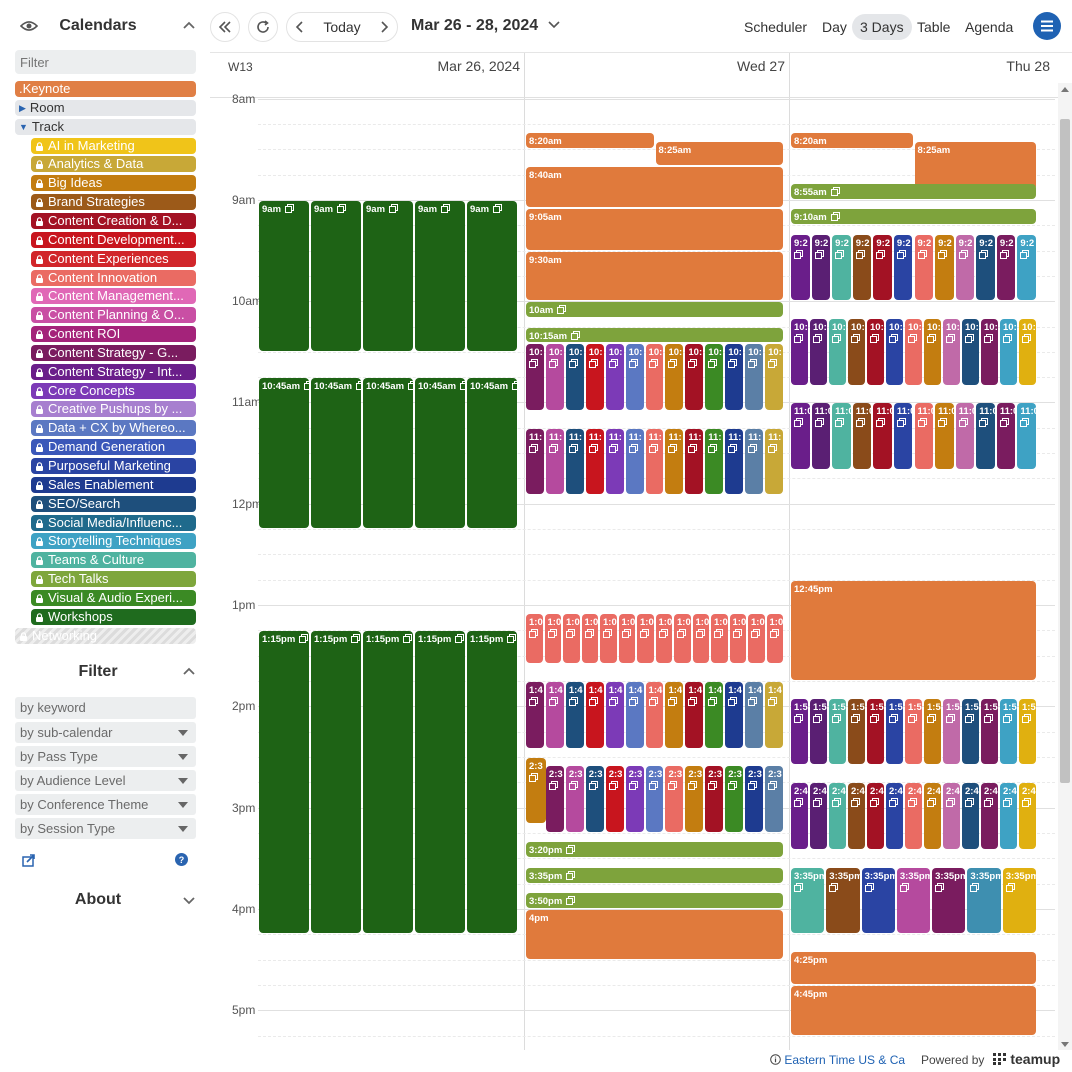  Describe the element at coordinates (492, 453) in the screenshot. I see `calendar-event: 10:45am` at that location.